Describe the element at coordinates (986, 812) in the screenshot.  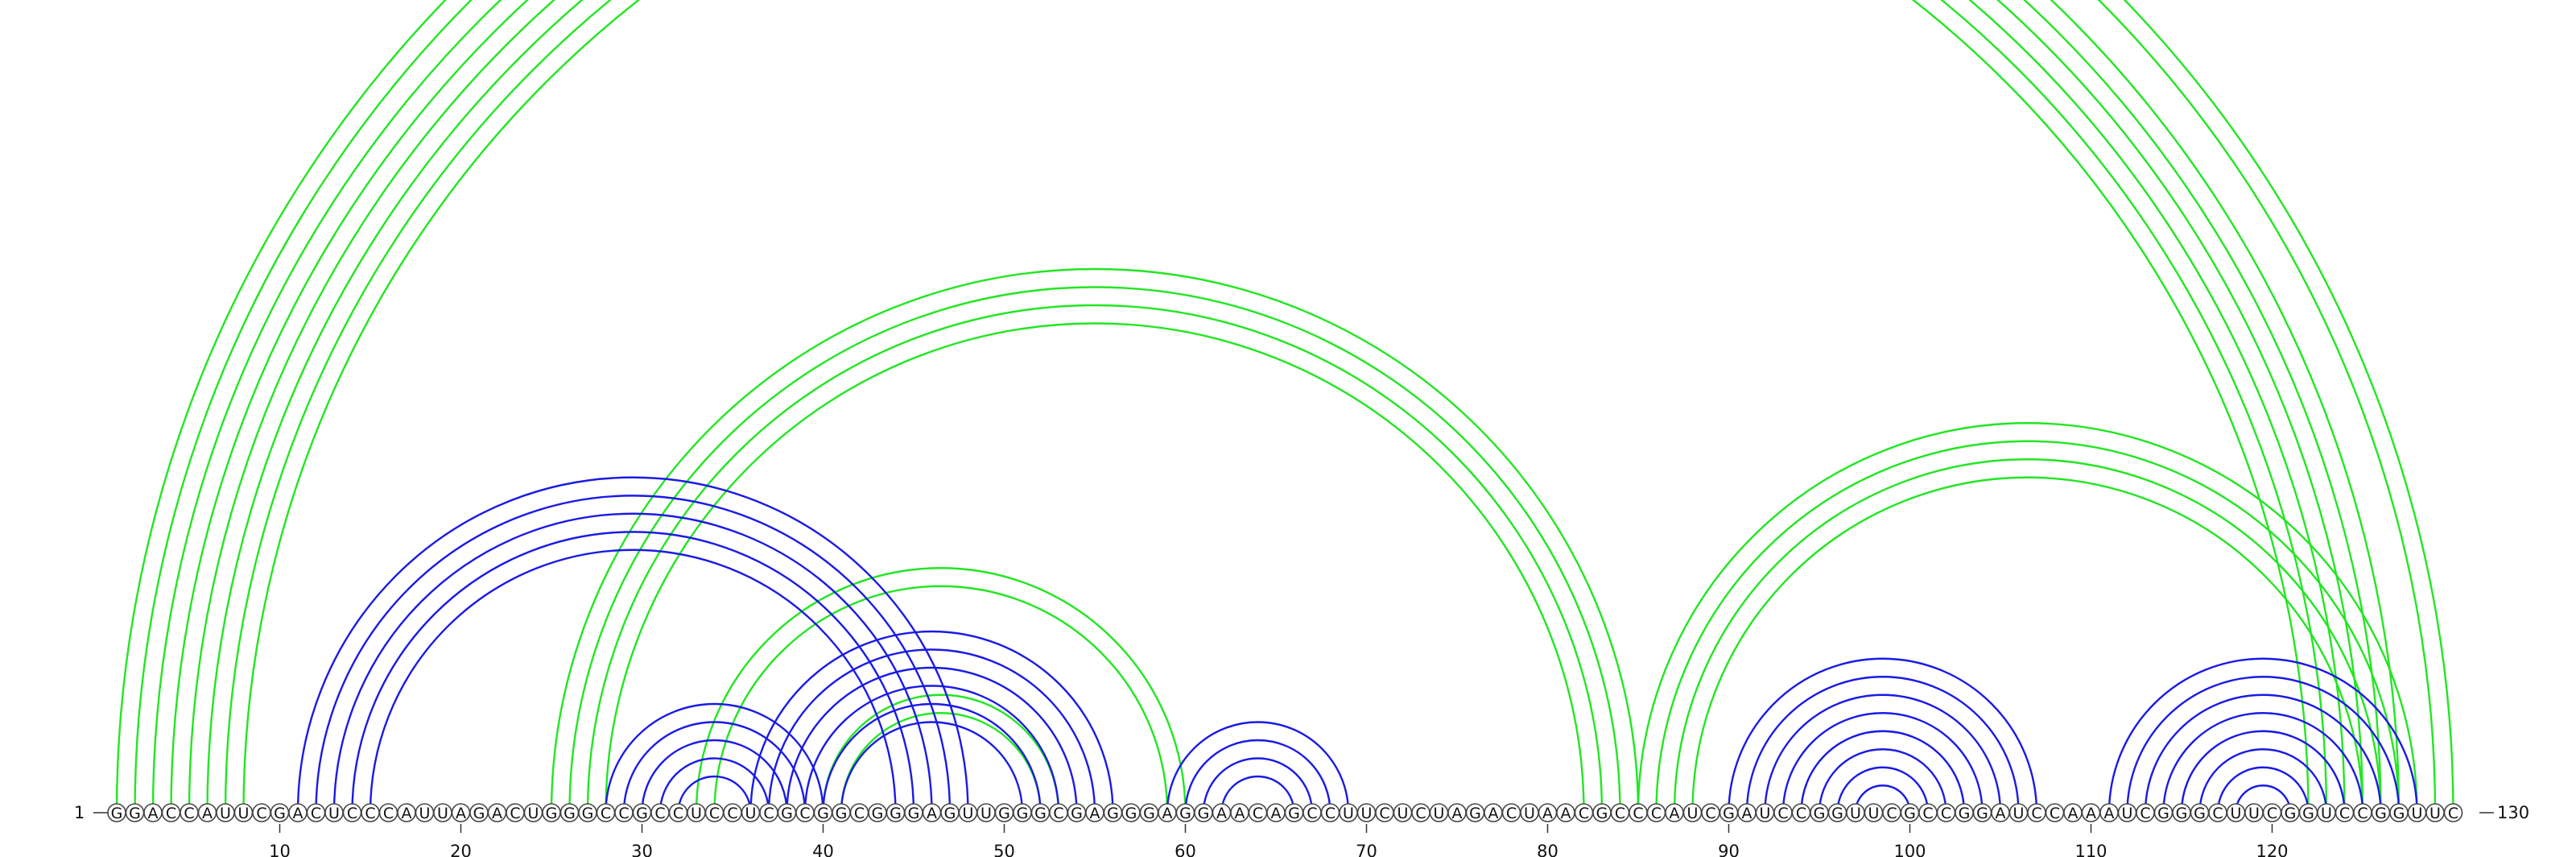
I see `nucleotide-49: U` at that location.